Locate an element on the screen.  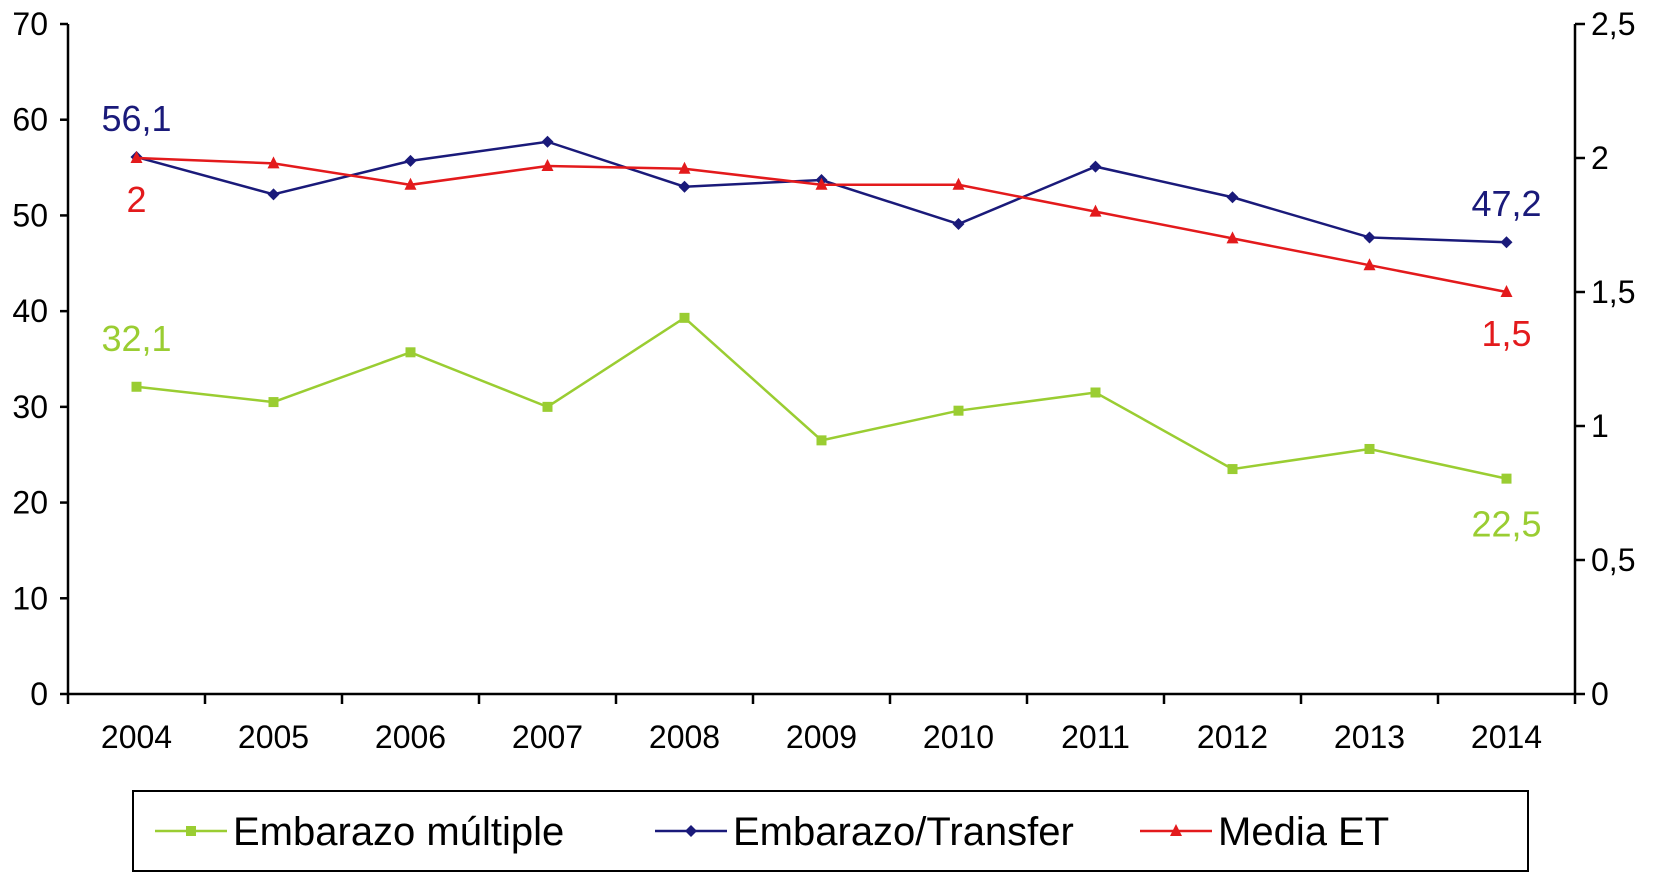
data-label: 56,1 is located at coordinates (136, 118).